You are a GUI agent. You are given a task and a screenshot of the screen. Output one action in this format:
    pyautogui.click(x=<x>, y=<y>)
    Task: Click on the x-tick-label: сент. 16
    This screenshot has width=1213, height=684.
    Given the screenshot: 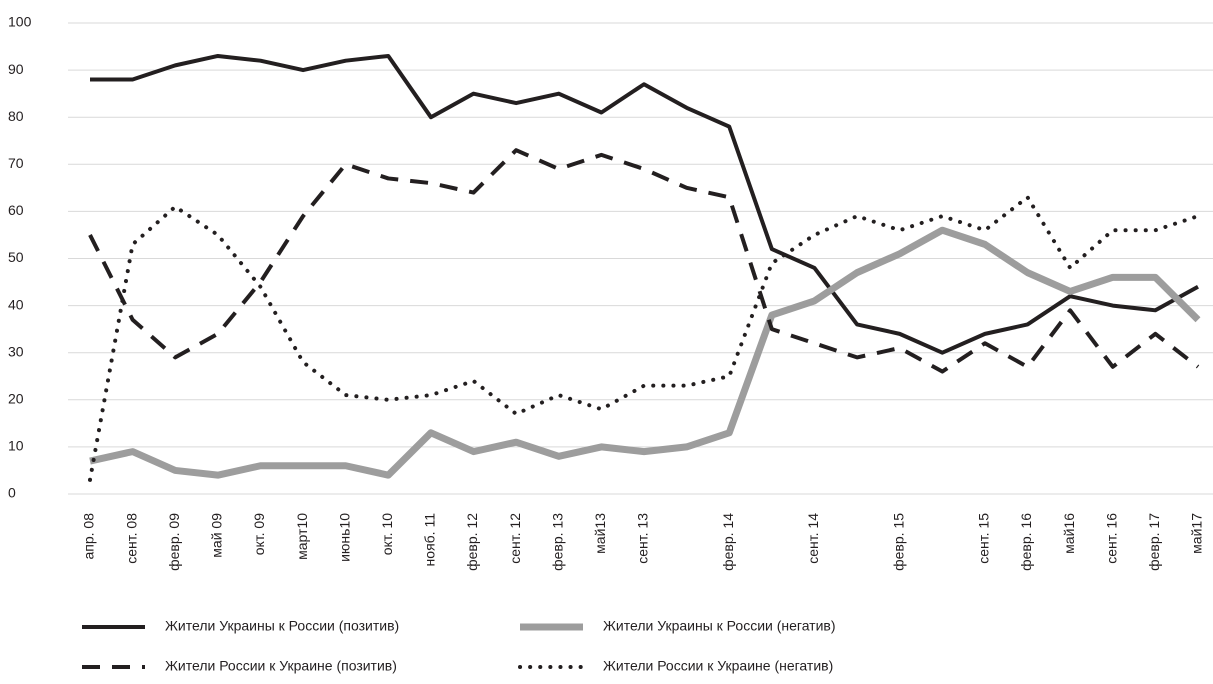 What is the action you would take?
    pyautogui.click(x=1111, y=538)
    